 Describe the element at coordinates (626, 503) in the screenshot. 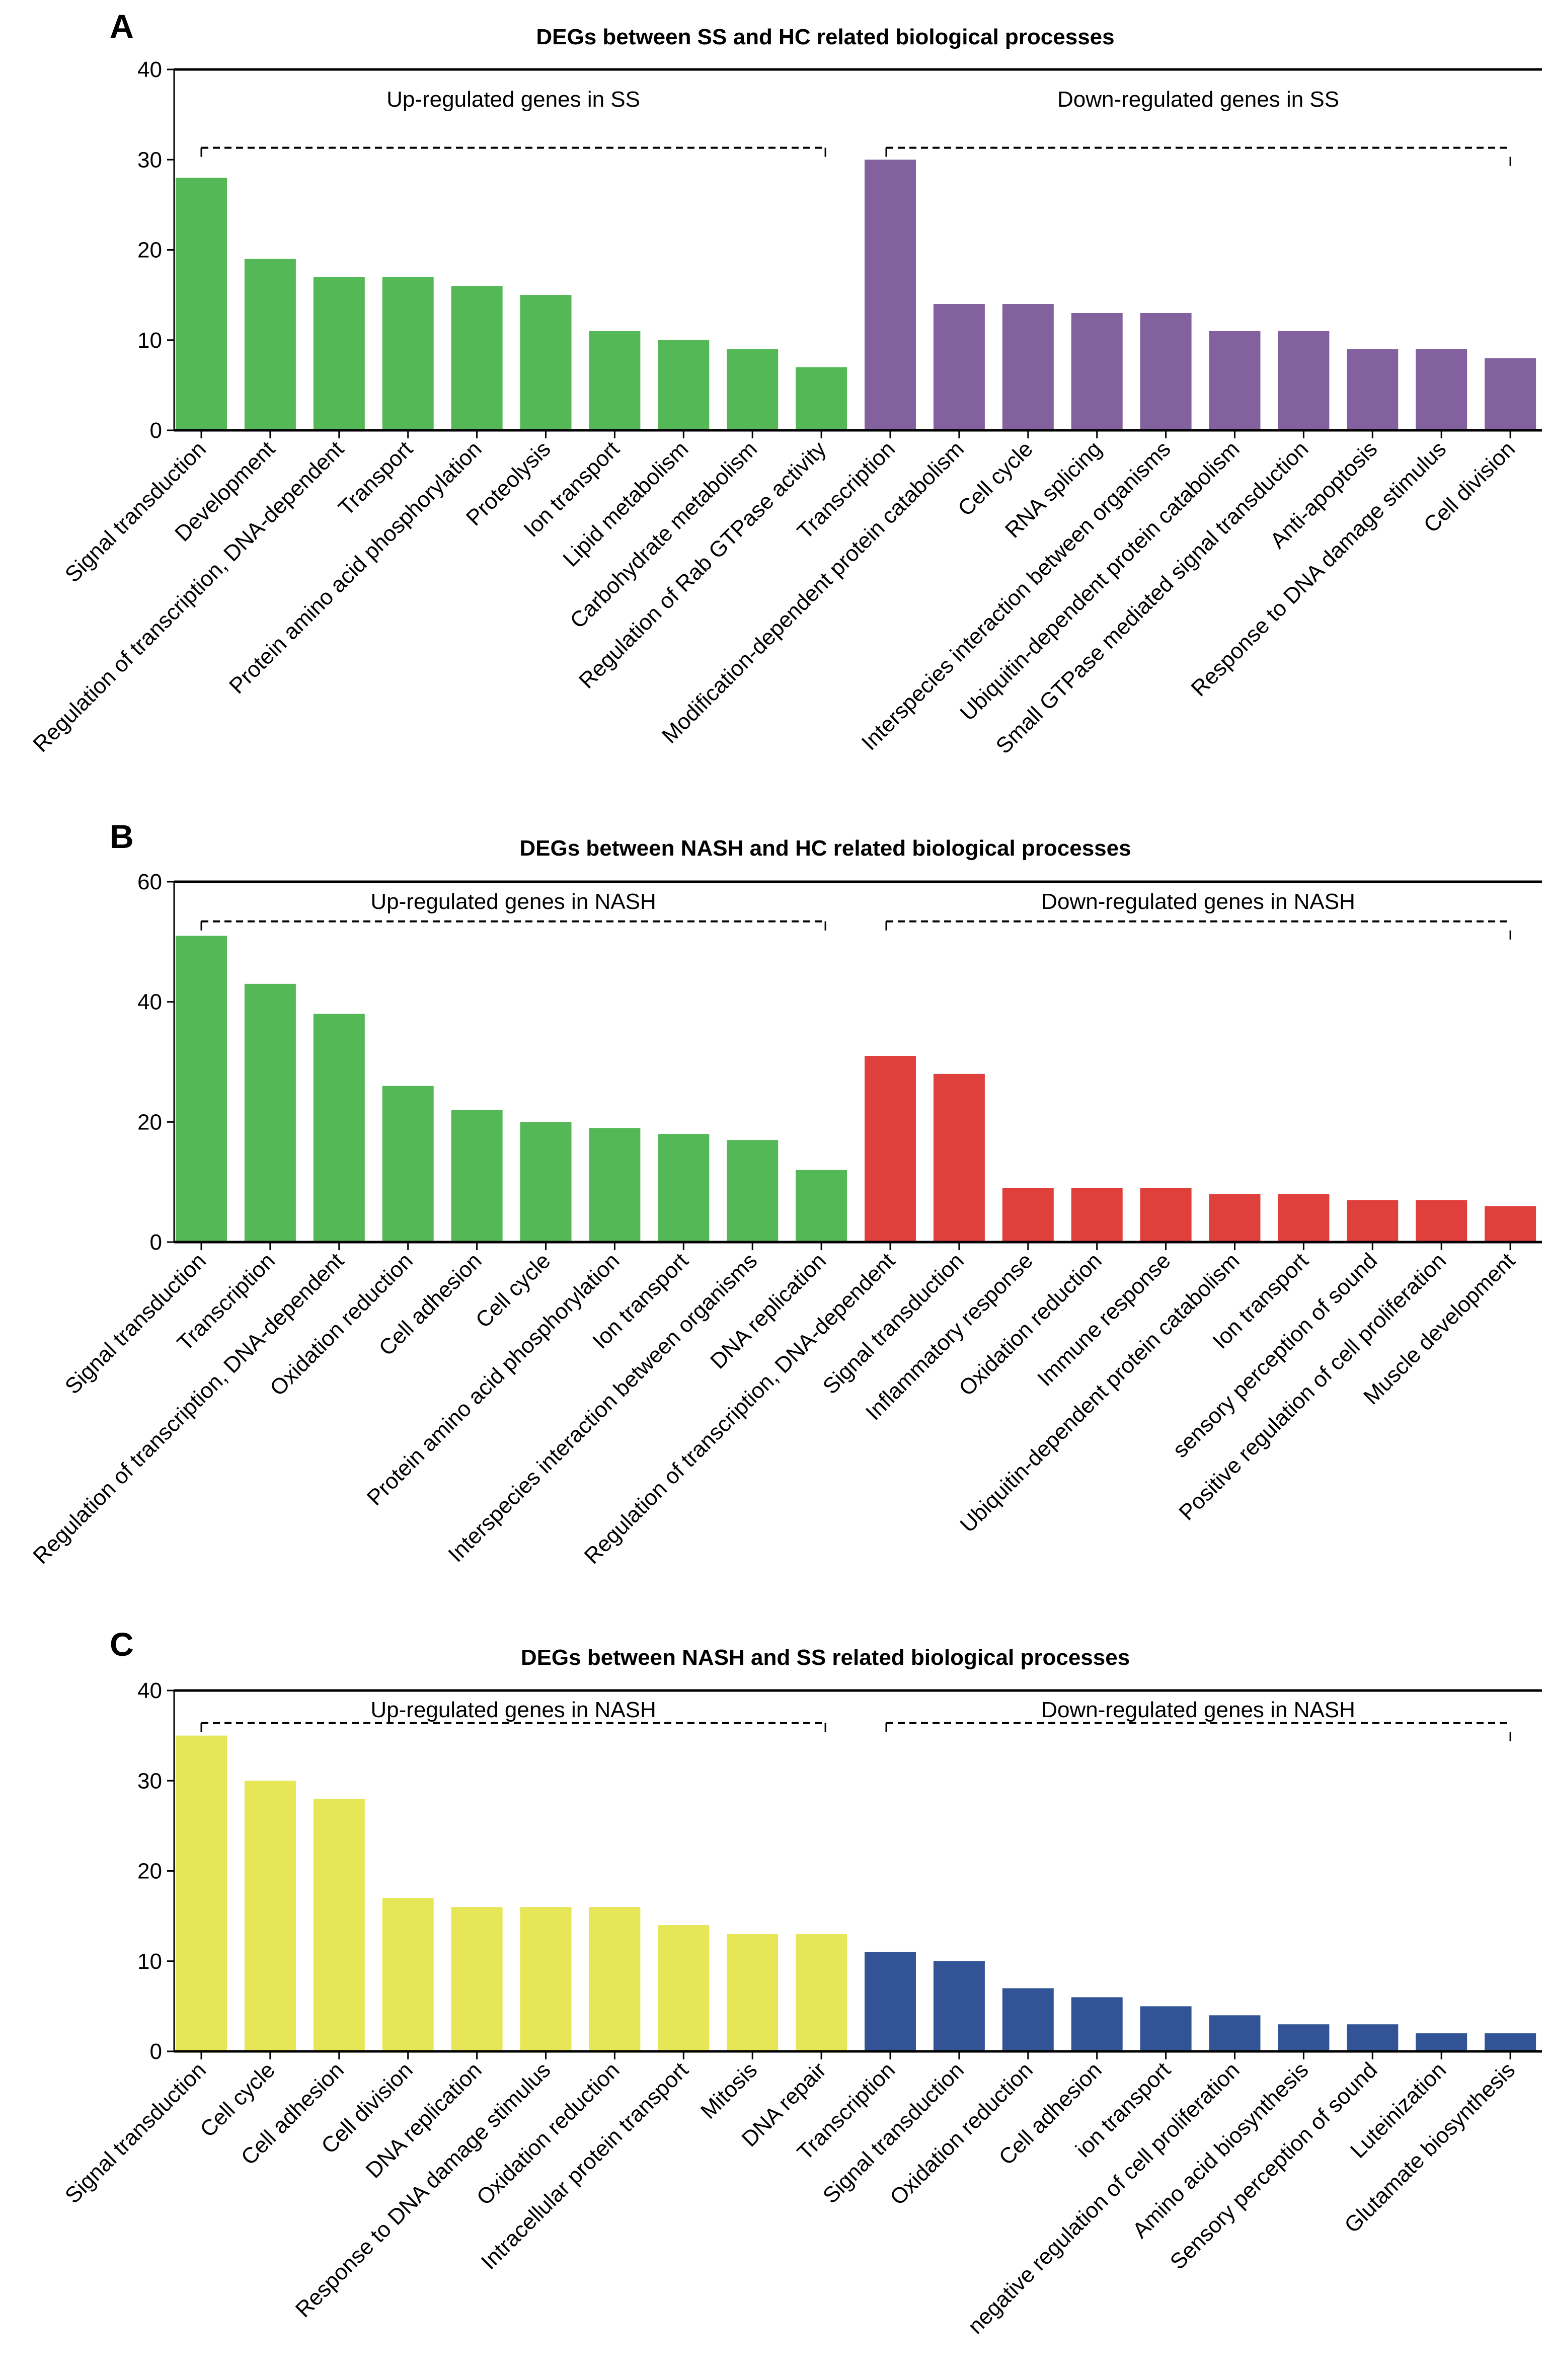

I see `x-tick-label: Lipid metabolism` at that location.